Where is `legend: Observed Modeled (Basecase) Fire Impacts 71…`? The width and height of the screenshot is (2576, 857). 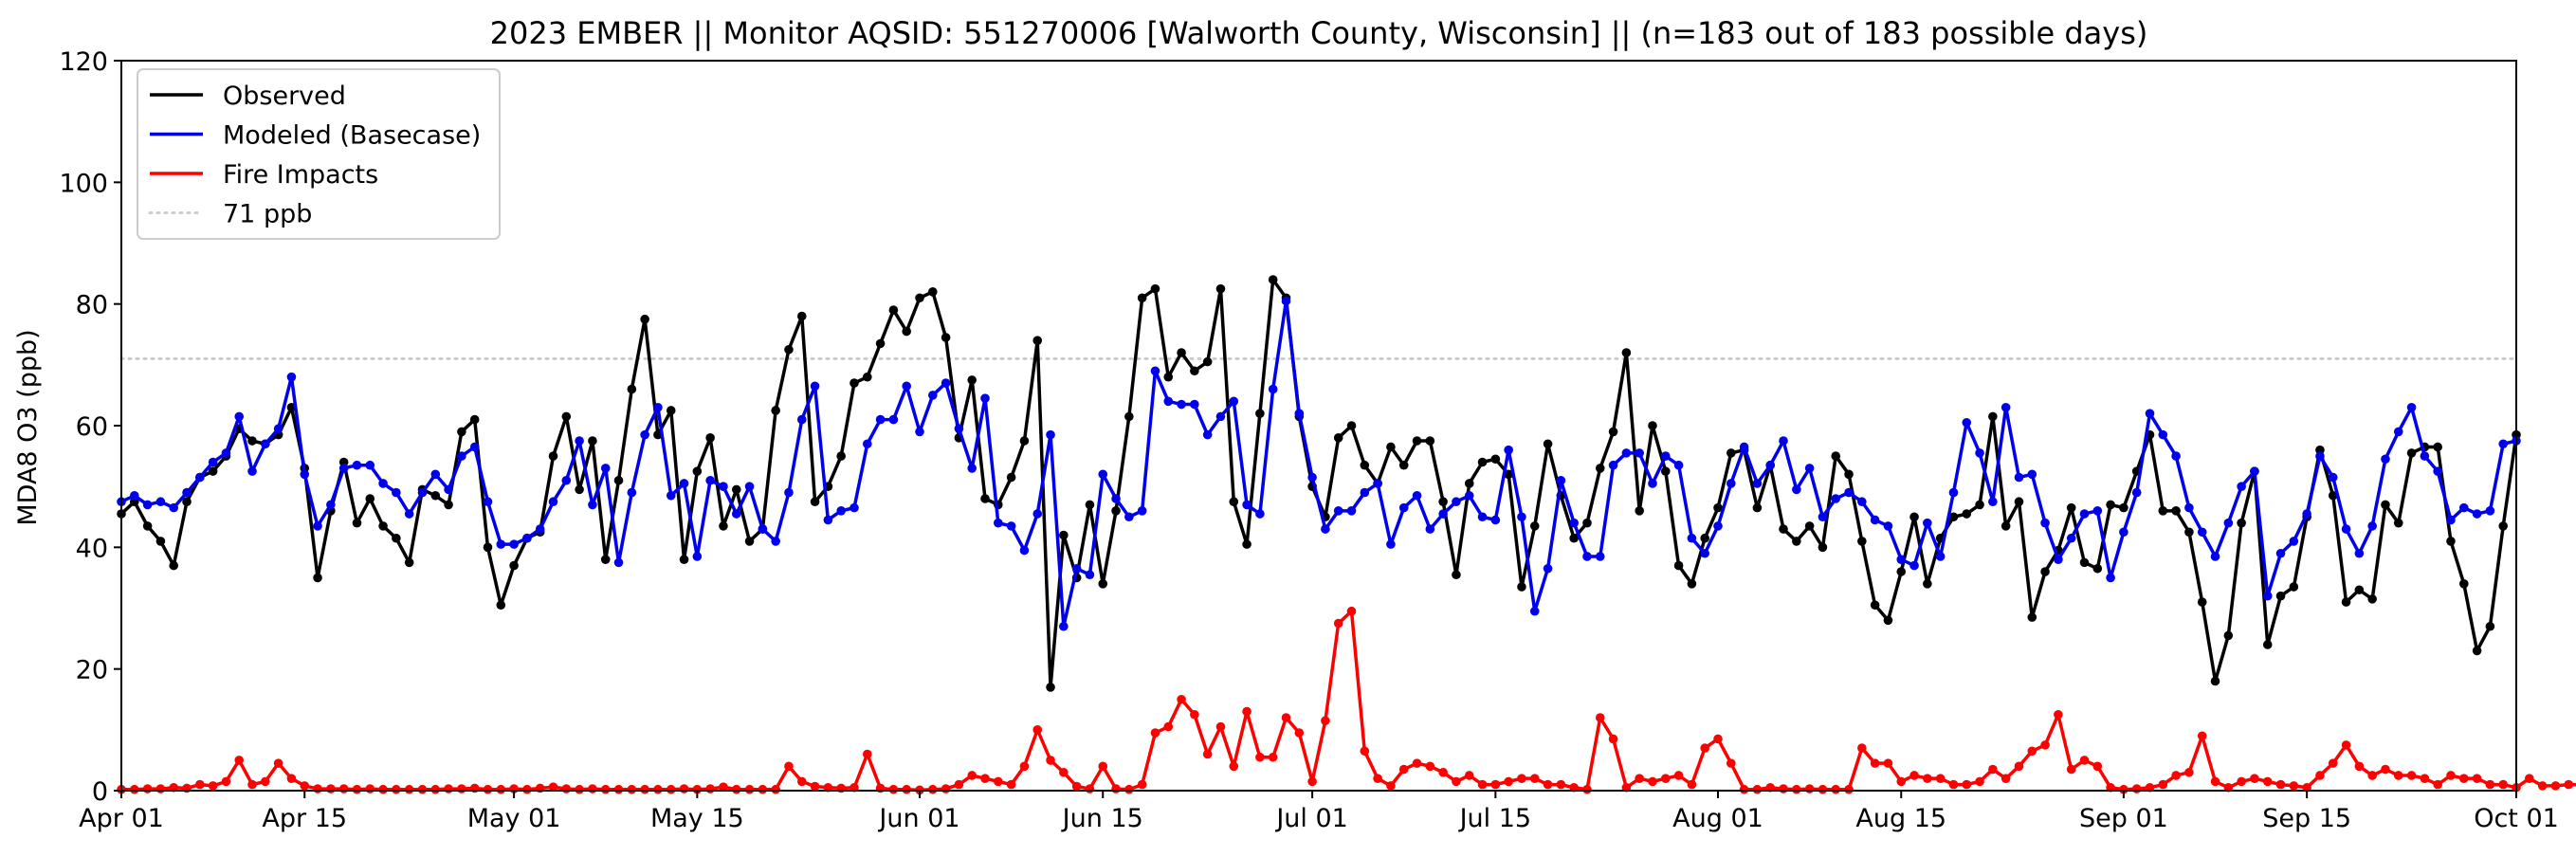 legend: Observed Modeled (Basecase) Fire Impacts 71… is located at coordinates (319, 154).